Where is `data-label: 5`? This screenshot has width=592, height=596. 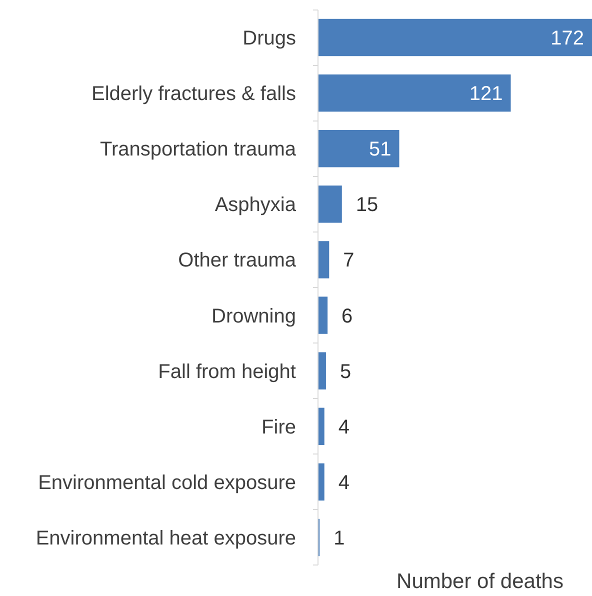
data-label: 5 is located at coordinates (346, 371).